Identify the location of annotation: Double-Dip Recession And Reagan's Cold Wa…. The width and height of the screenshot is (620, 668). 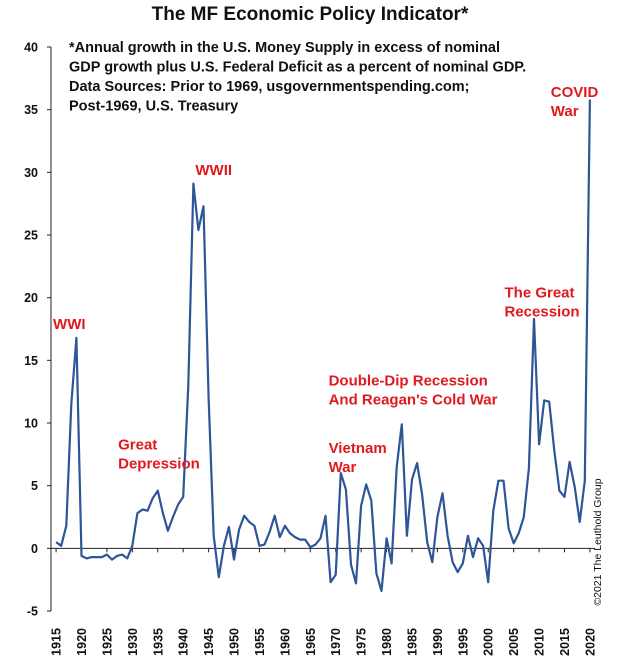
(413, 390).